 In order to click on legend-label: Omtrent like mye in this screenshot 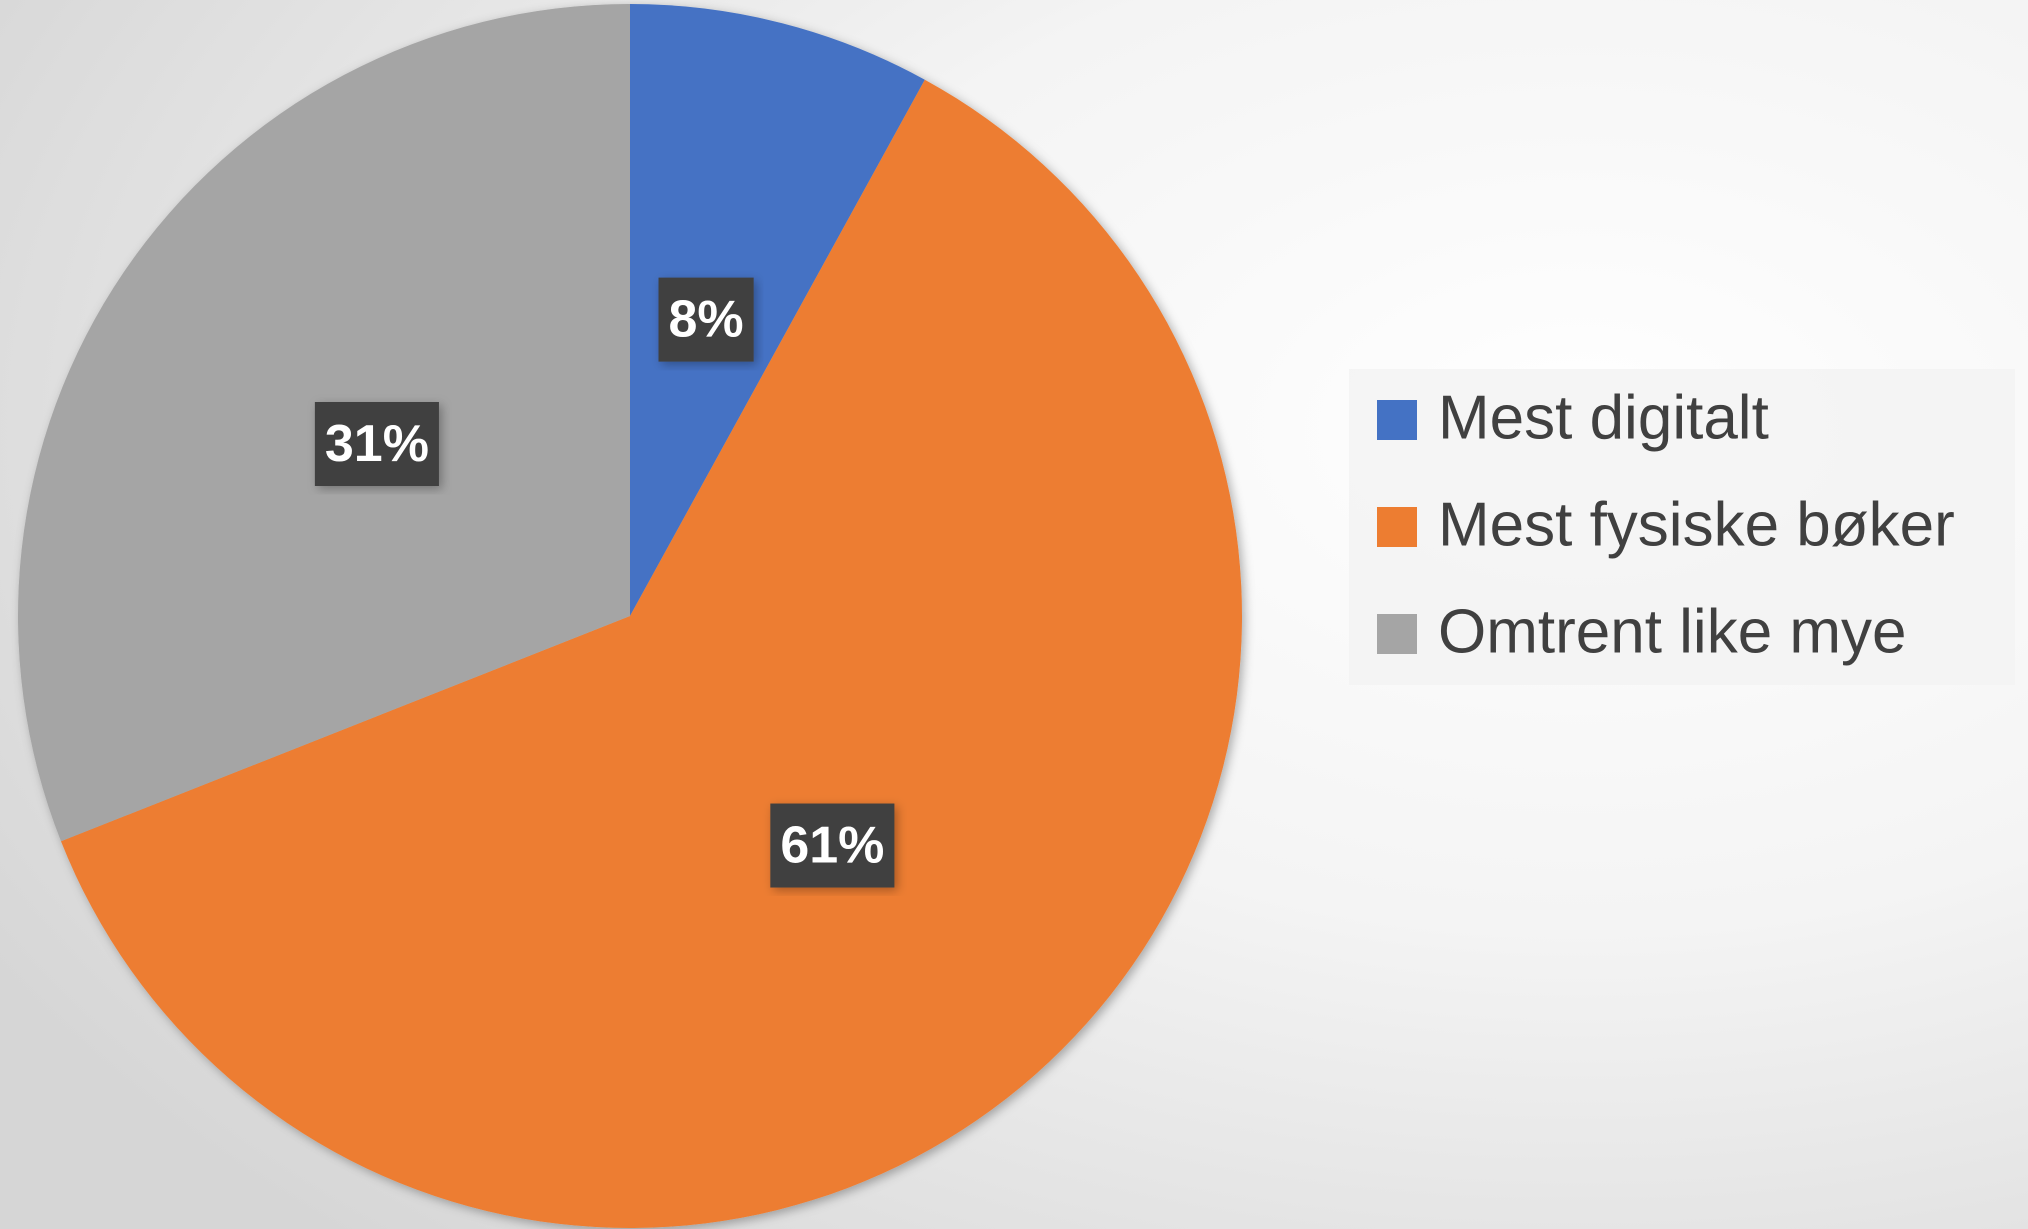, I will do `click(1672, 631)`.